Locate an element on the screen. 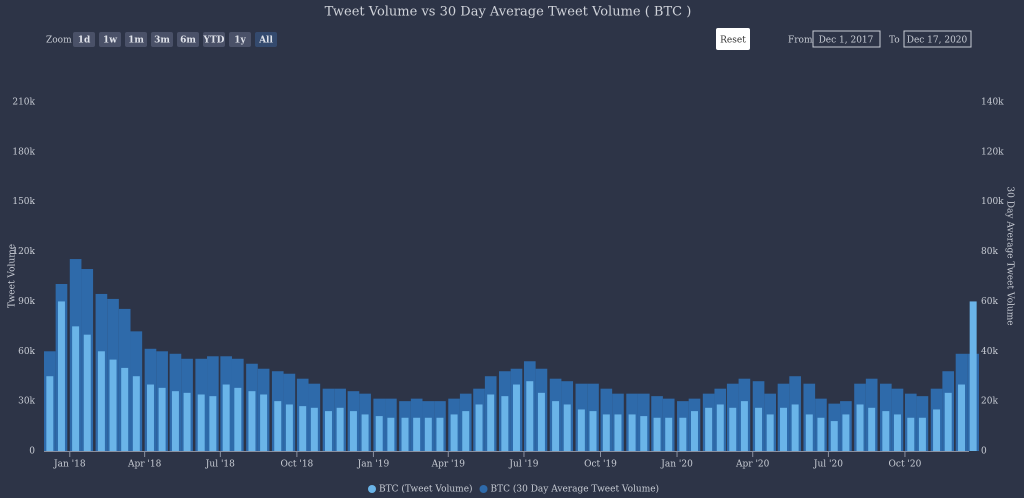  zoom-button-label: 3m is located at coordinates (162, 41).